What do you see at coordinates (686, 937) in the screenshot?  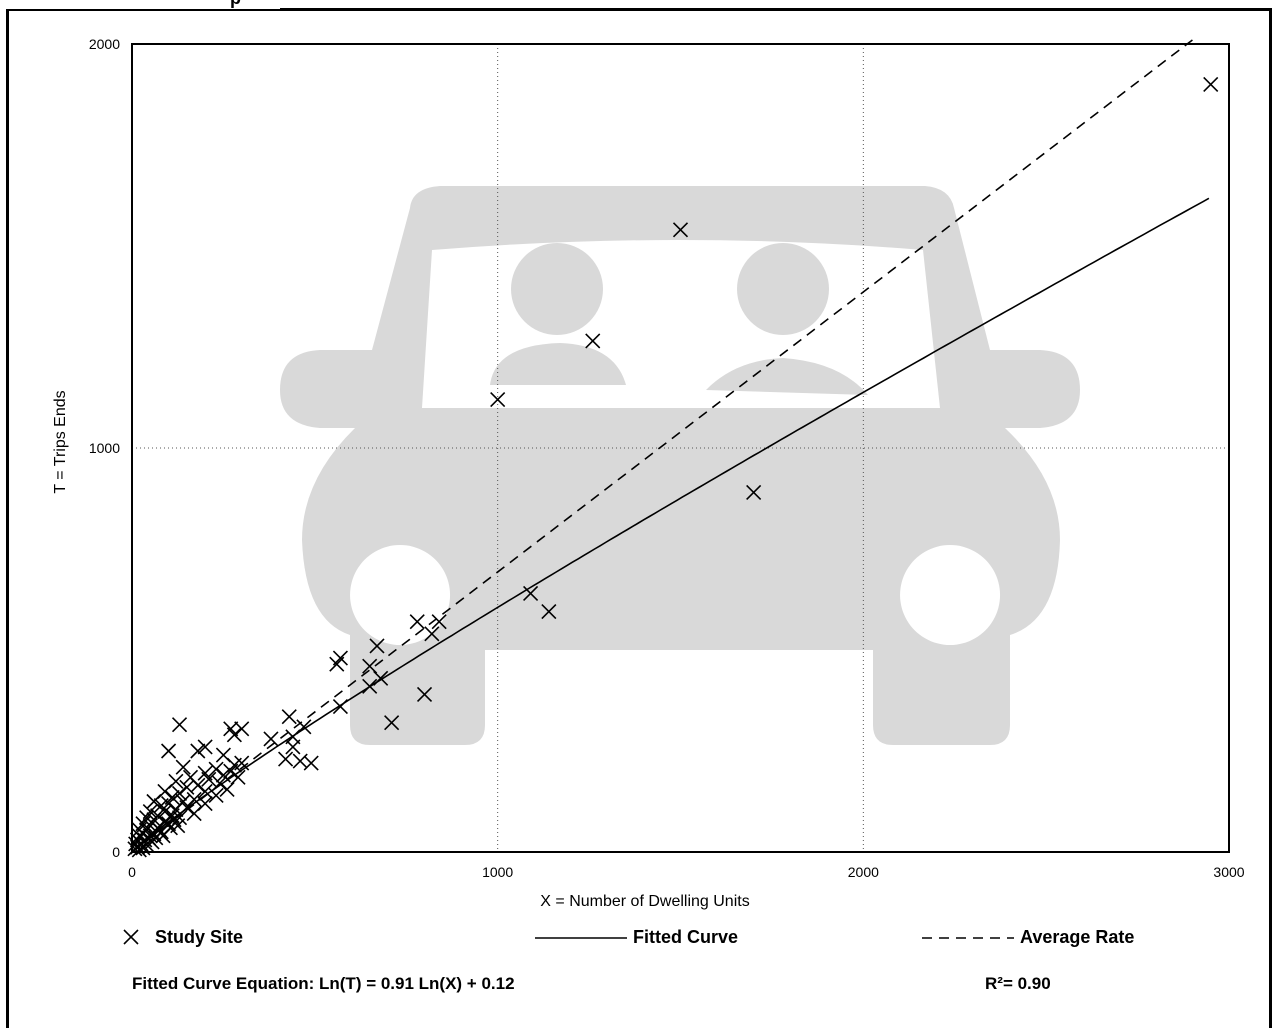 I see `legend-fitted-curve: Fitted Curve` at bounding box center [686, 937].